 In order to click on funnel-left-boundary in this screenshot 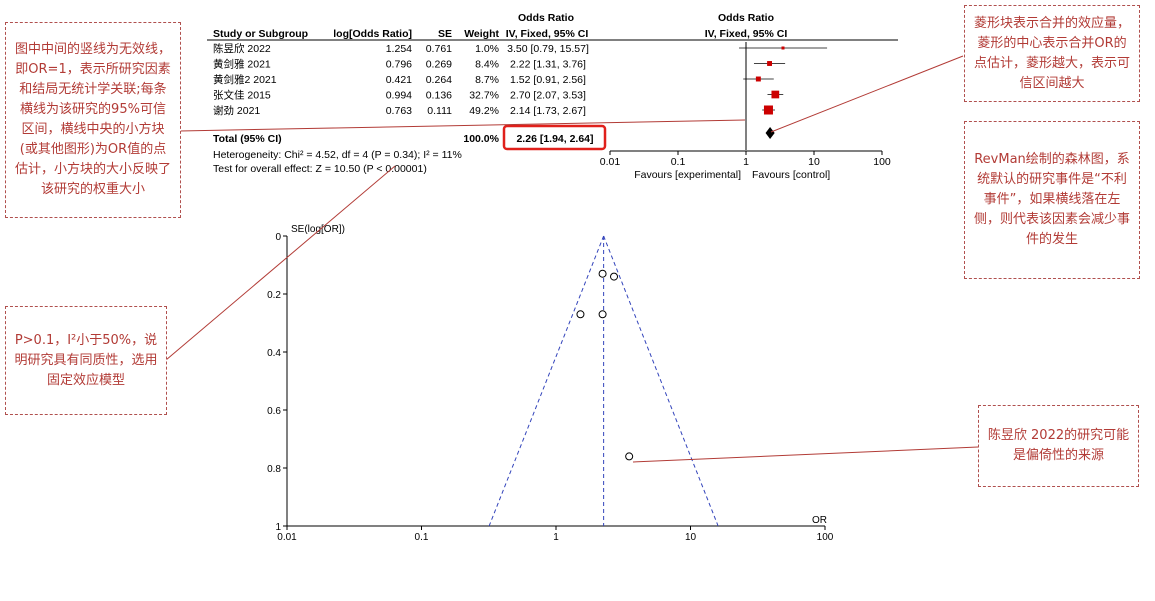, I will do `click(546, 381)`.